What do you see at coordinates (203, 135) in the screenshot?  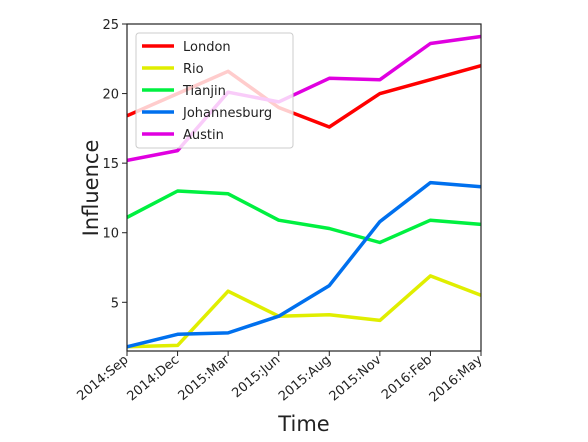 I see `legend-label-austin: Austin` at bounding box center [203, 135].